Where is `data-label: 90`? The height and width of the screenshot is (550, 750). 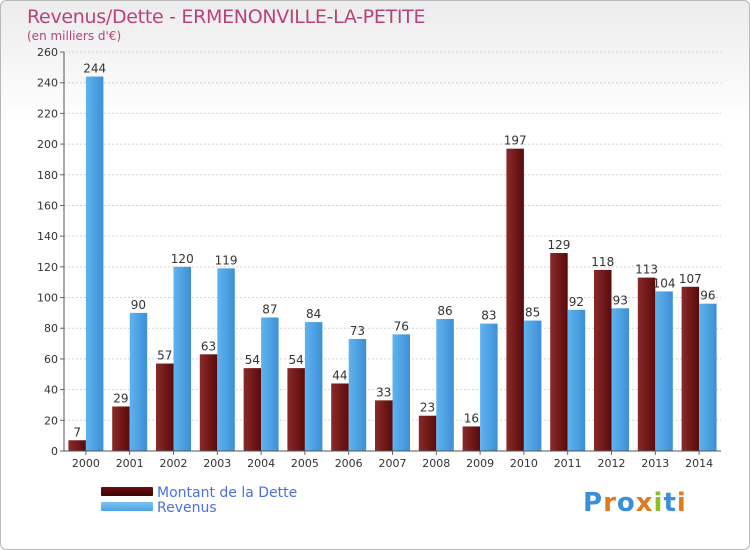 data-label: 90 is located at coordinates (138, 305).